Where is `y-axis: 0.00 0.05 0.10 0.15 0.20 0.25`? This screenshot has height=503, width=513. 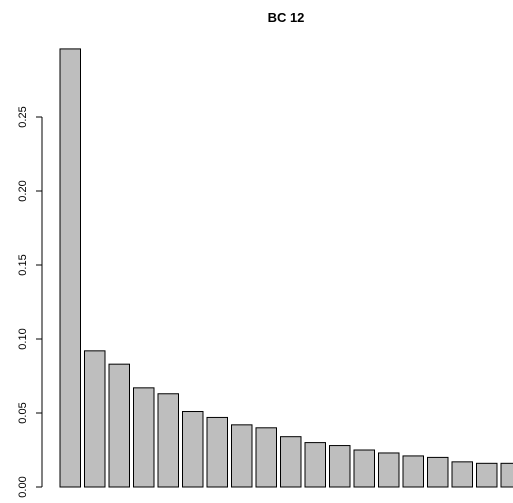 y-axis: 0.00 0.05 0.10 0.15 0.20 0.25 is located at coordinates (30, 302).